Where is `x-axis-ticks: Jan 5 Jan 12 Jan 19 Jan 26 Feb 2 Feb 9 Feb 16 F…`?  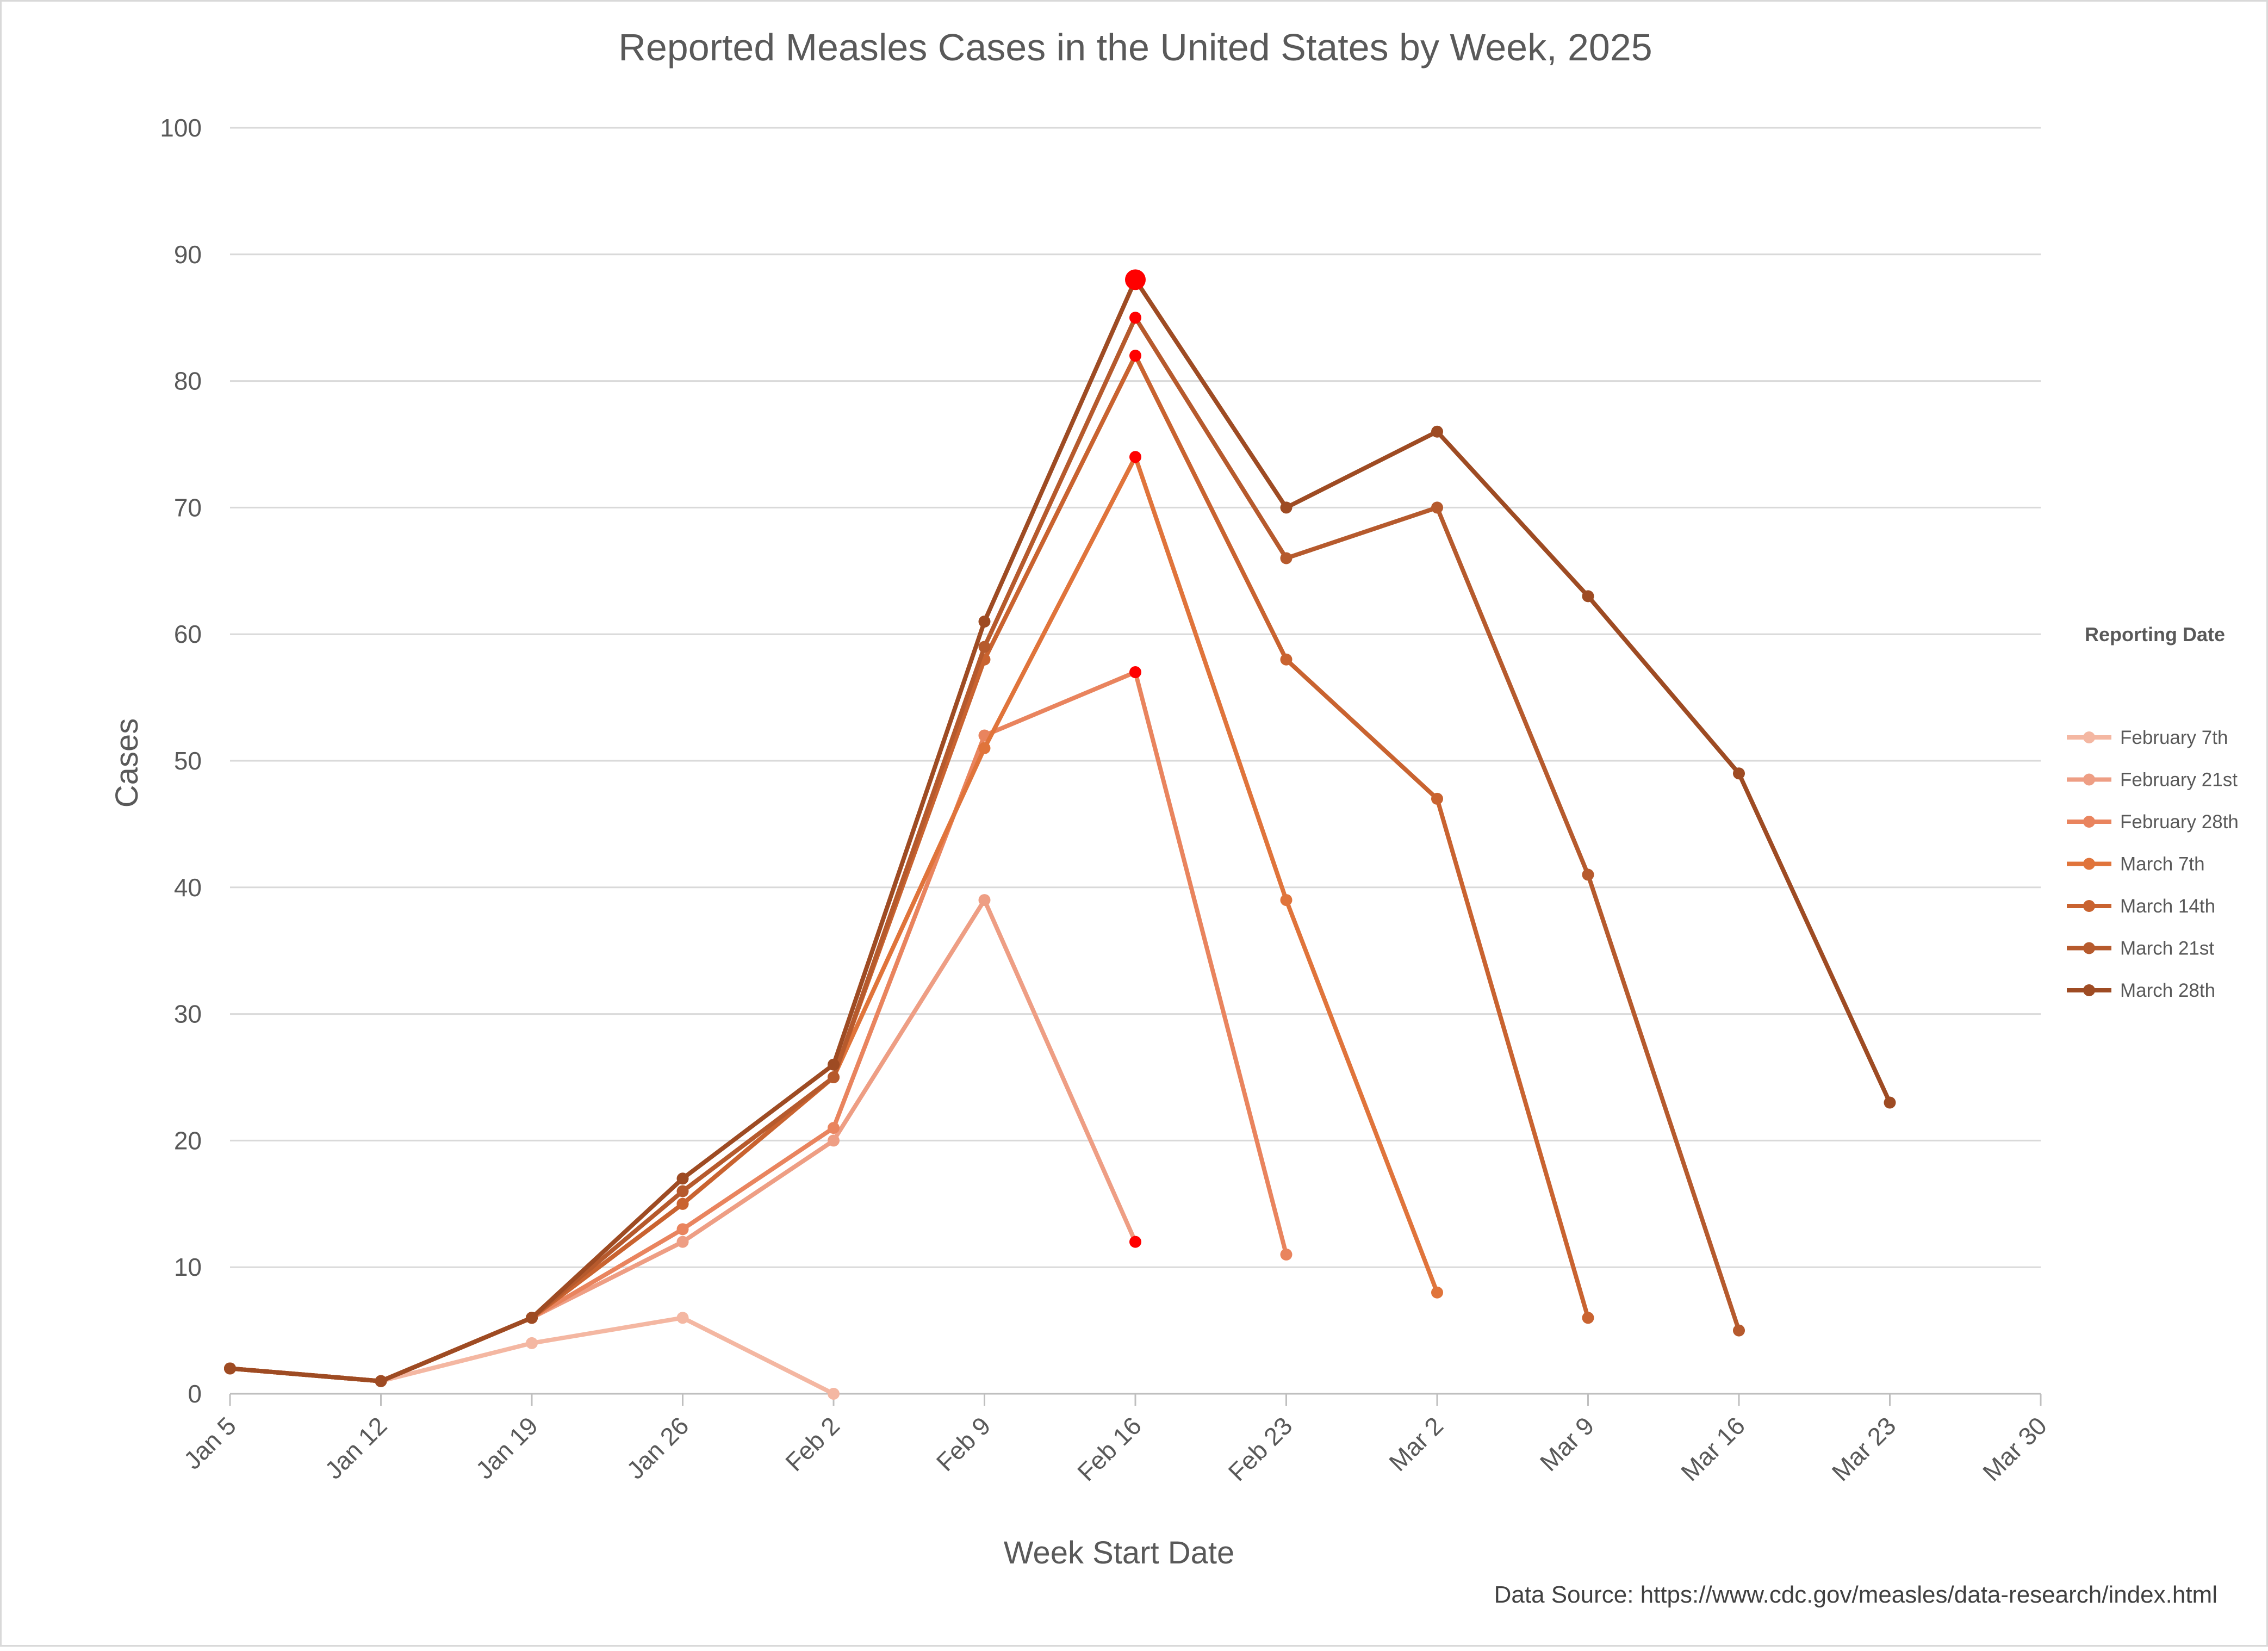 x-axis-ticks: Jan 5 Jan 12 Jan 19 Jan 26 Feb 2 Feb 9 Feb 16 F… is located at coordinates (1115, 1440).